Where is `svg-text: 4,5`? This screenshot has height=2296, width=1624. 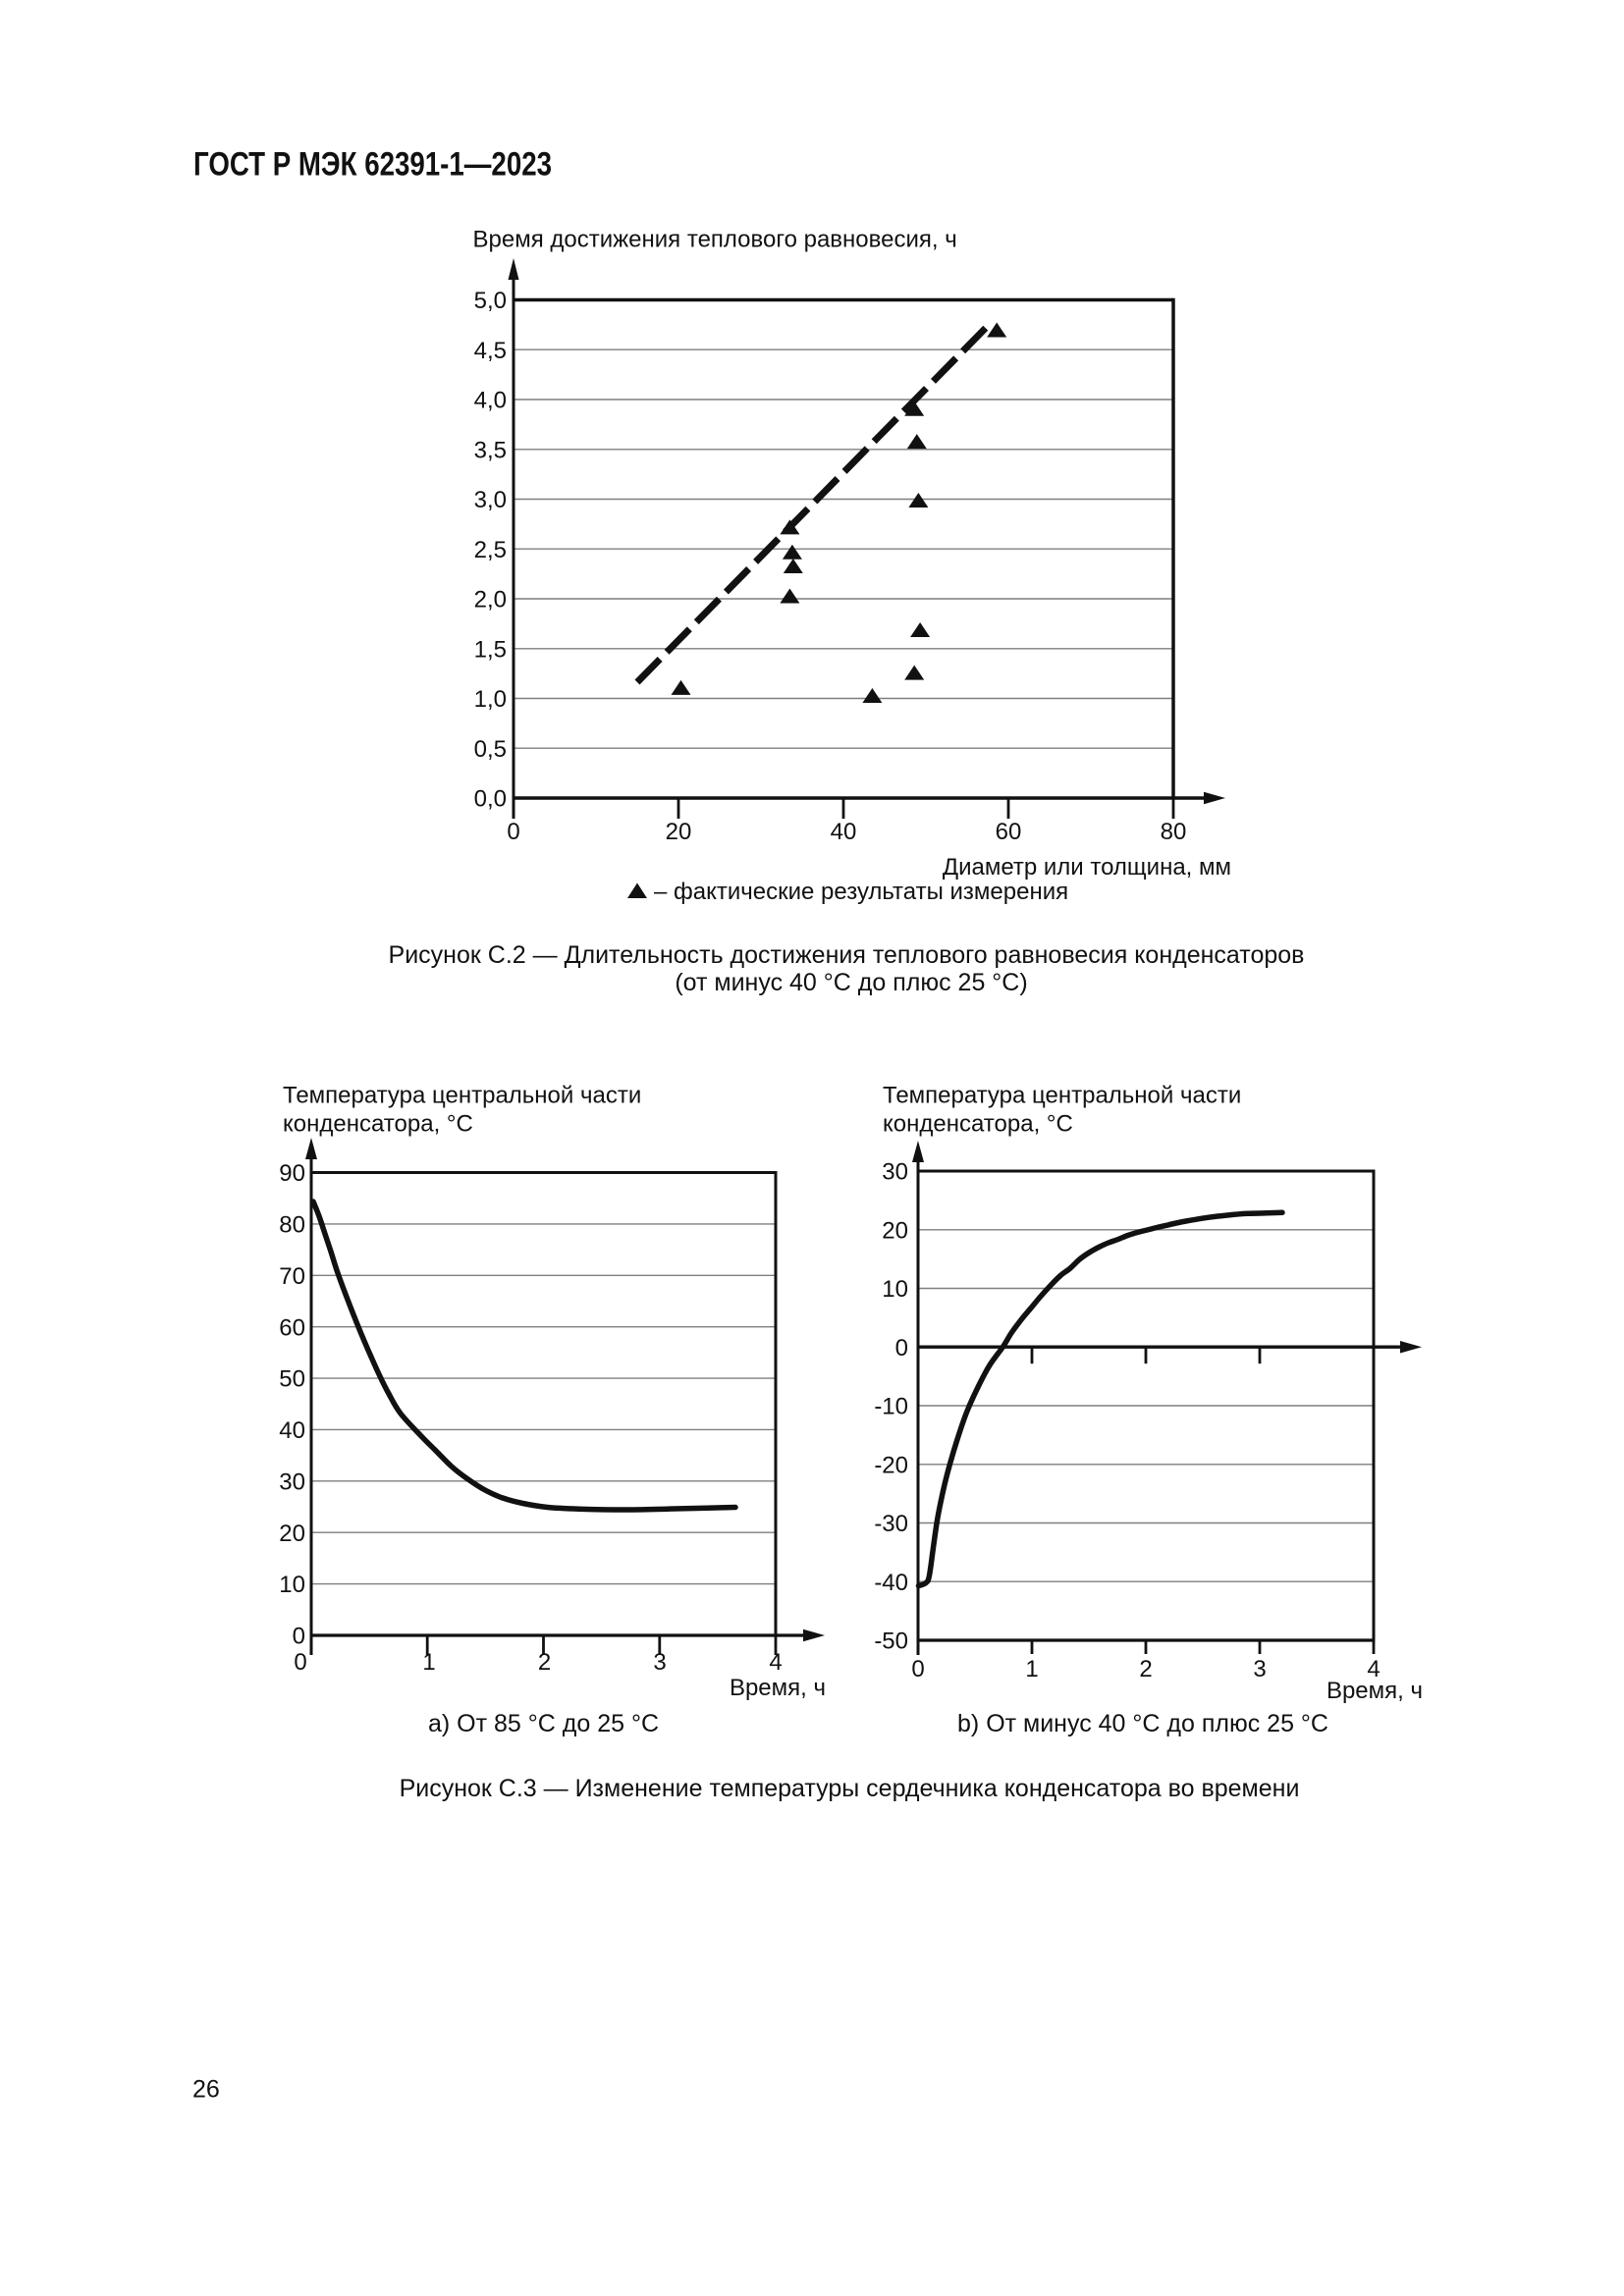 svg-text: 4,5 is located at coordinates (490, 351).